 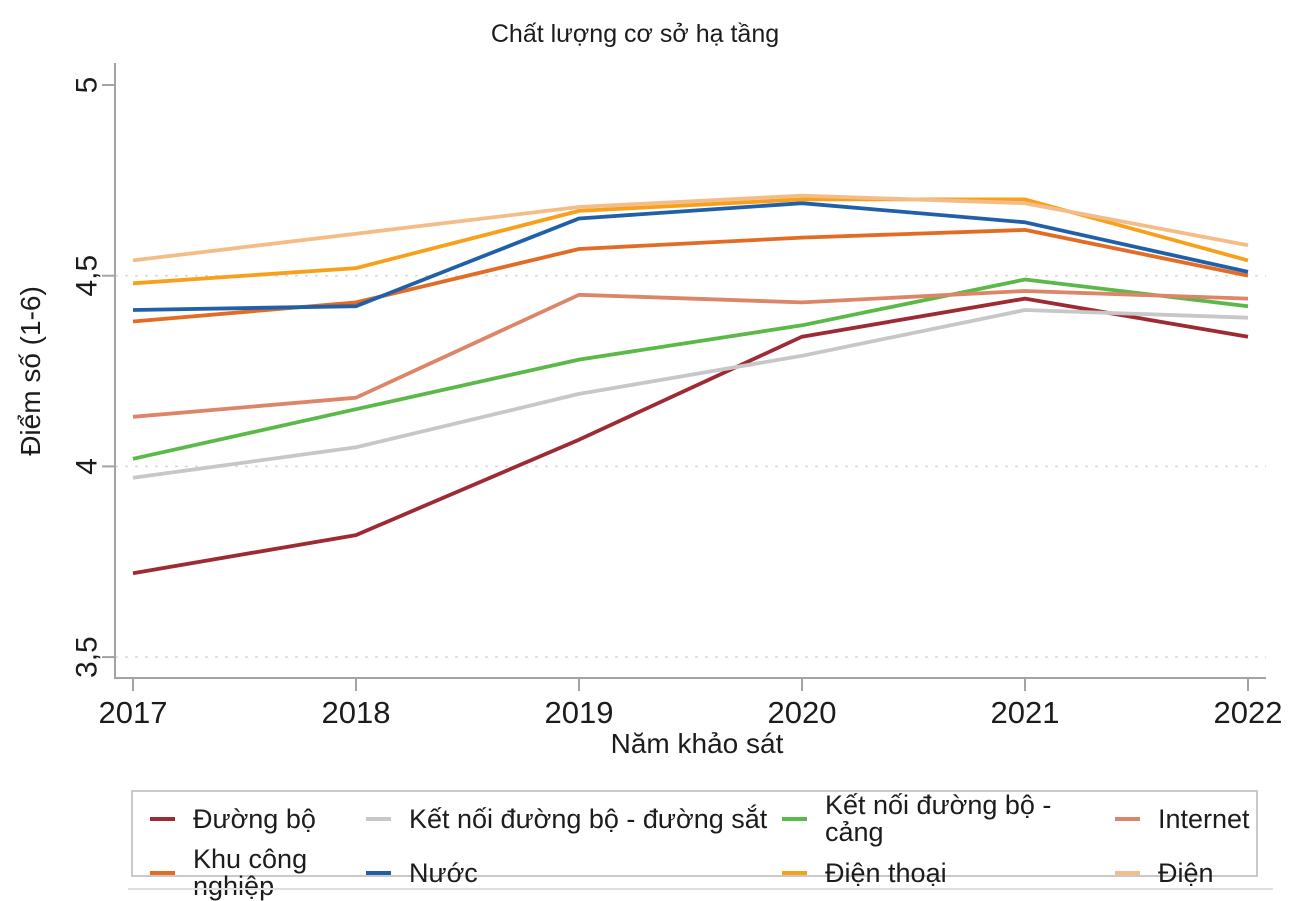 I want to click on legend-item-khu-cong-nghiep: Khu công nghiệp, so click(x=258, y=873).